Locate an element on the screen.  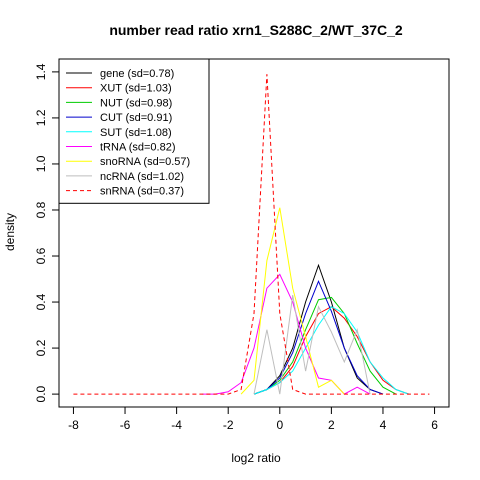
legend-label: gene (sd=0.78) is located at coordinates (137, 74).